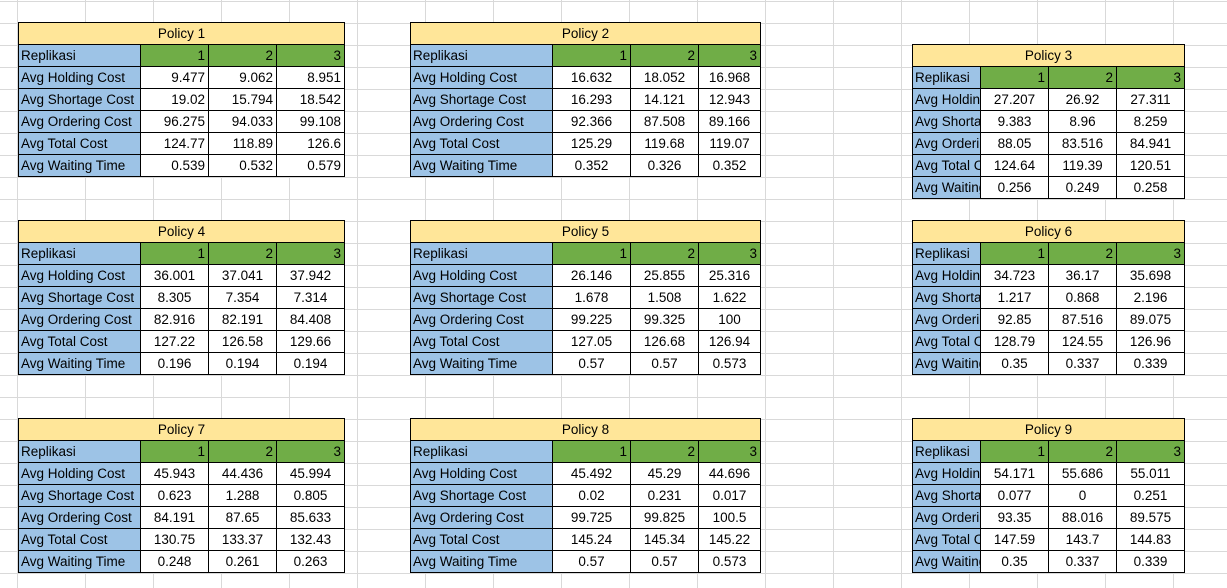  What do you see at coordinates (174, 319) in the screenshot?
I see `value-cell: 82.916` at bounding box center [174, 319].